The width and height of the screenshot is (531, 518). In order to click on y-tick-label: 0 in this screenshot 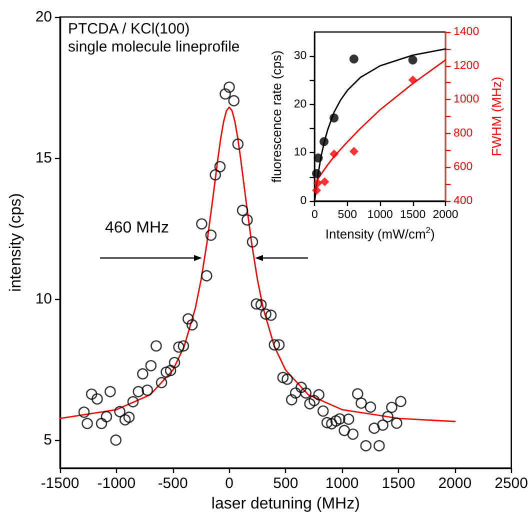, I will do `click(303, 201)`.